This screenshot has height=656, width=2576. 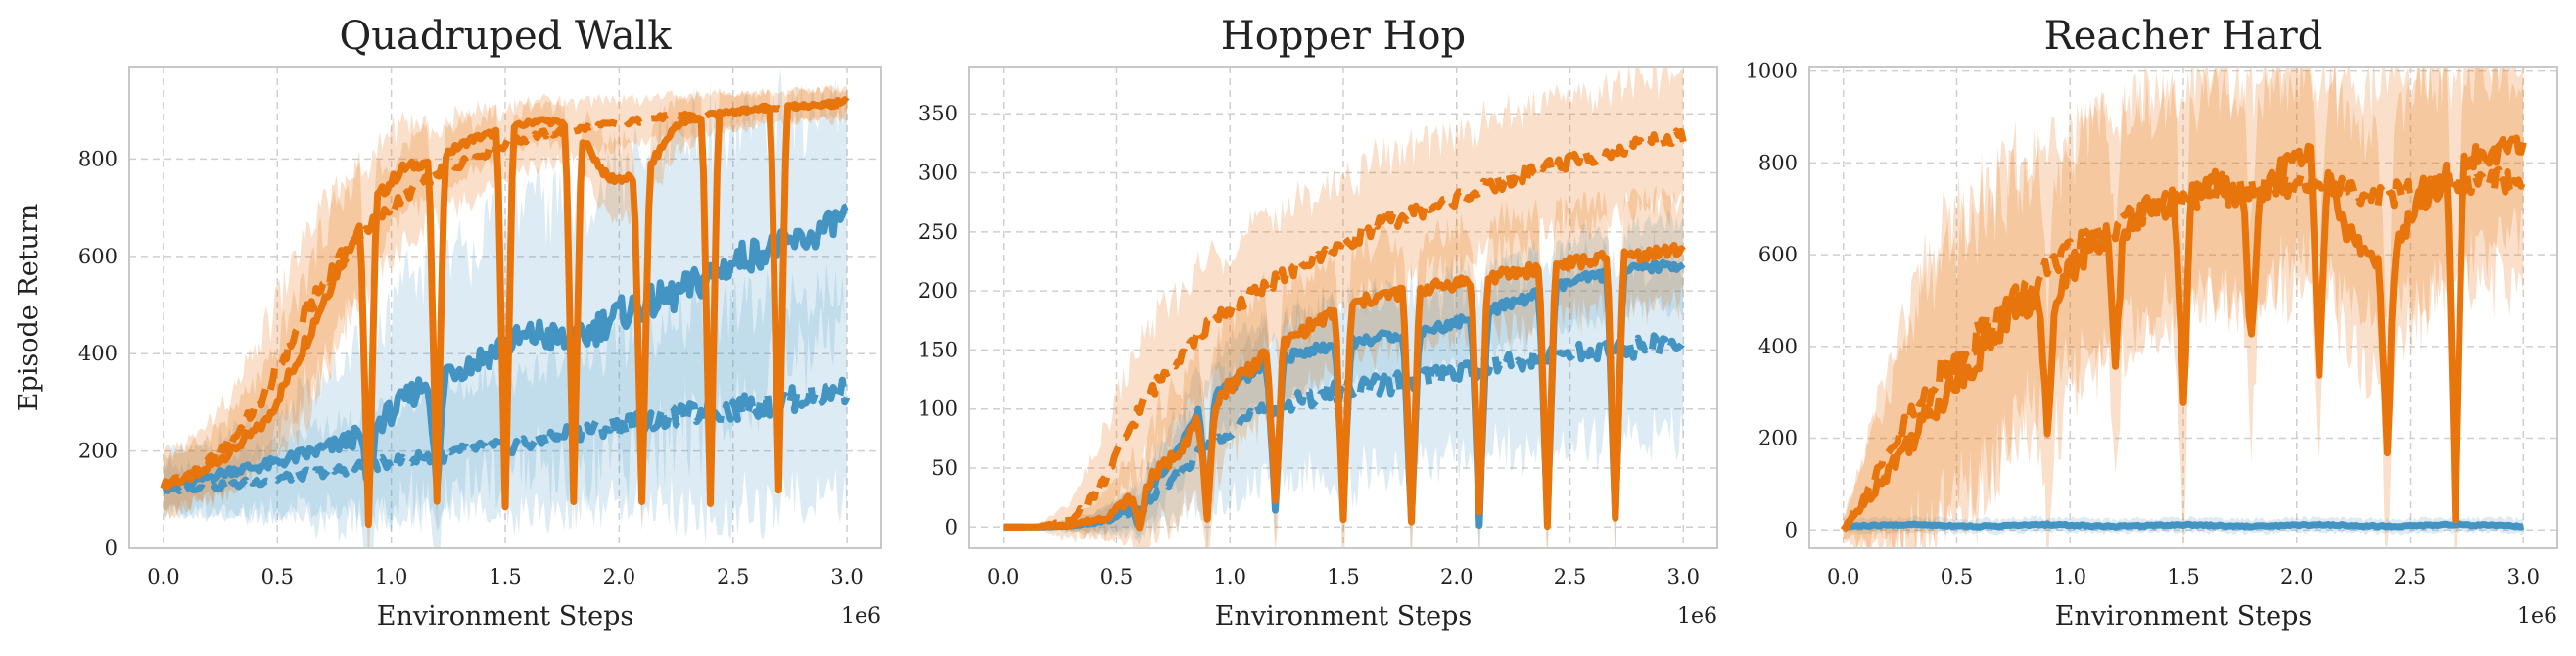 I want to click on y-tick-label: 1000, so click(x=1772, y=71).